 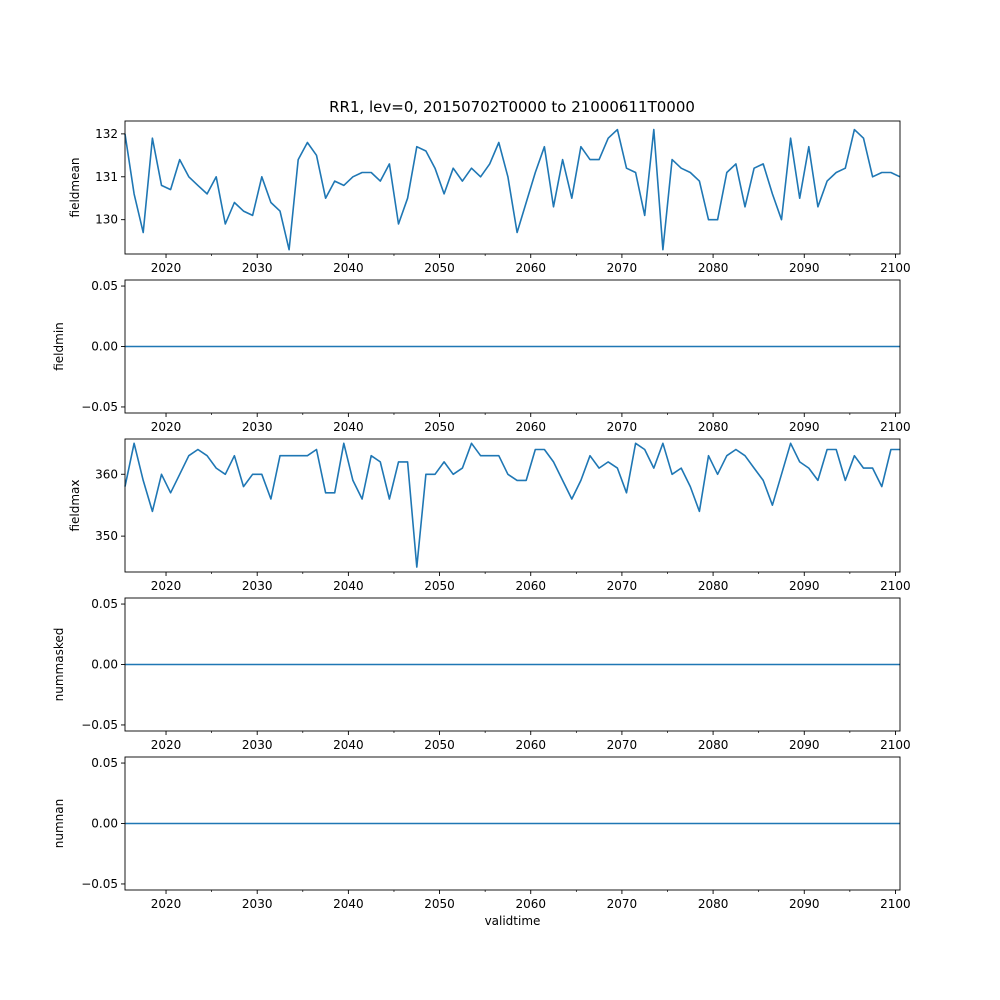 I want to click on axes-frame-fieldmean, so click(x=512, y=187).